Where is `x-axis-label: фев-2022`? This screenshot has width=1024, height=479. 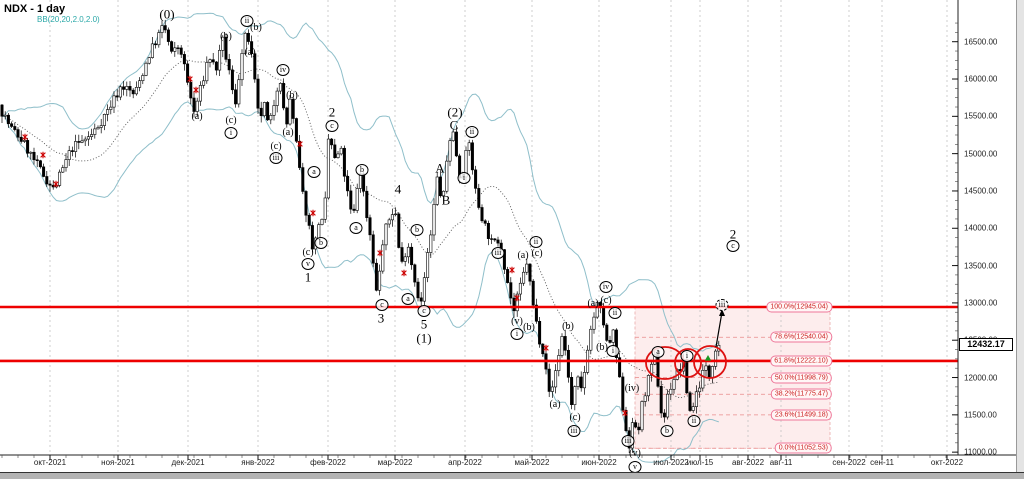
x-axis-label: фев-2022 is located at coordinates (328, 462).